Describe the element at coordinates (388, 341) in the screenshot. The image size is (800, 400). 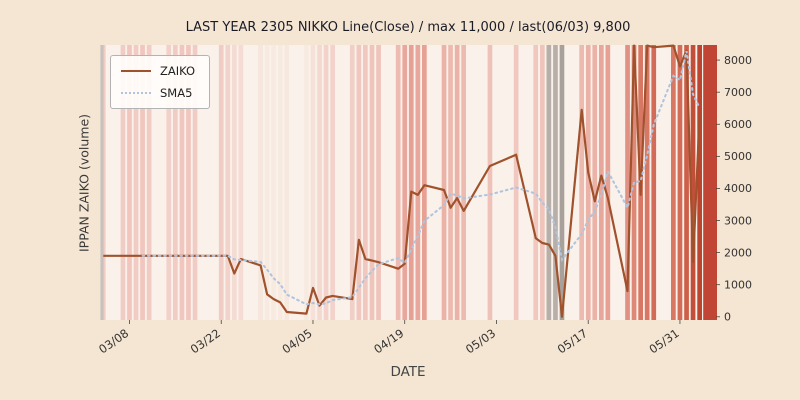
I see `svg-text: 04/19` at that location.